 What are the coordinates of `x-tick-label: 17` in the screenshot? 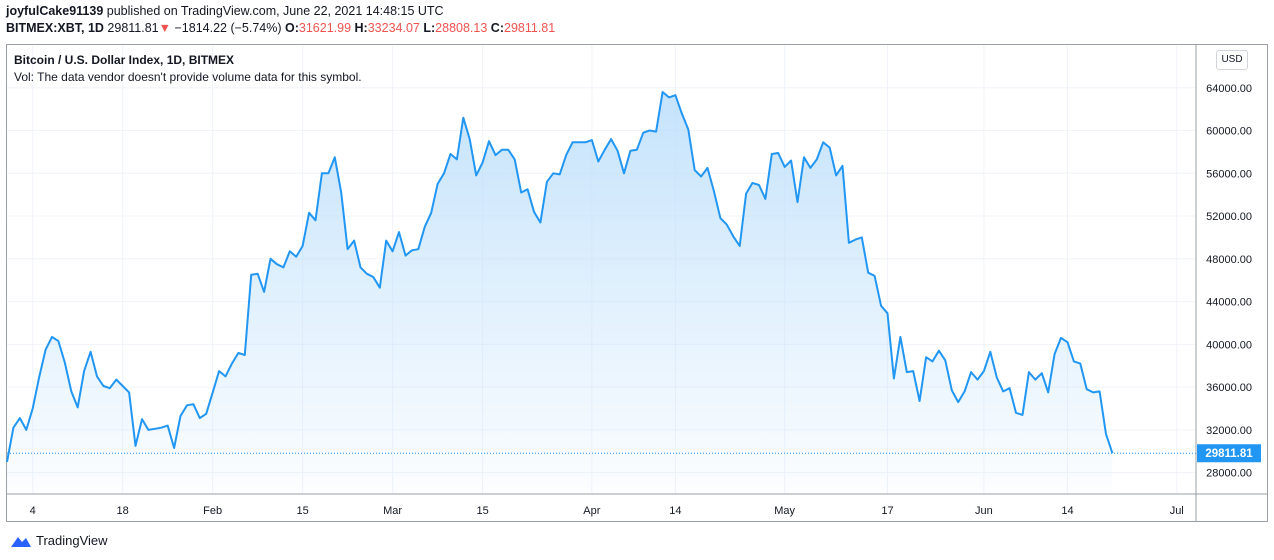 It's located at (887, 511).